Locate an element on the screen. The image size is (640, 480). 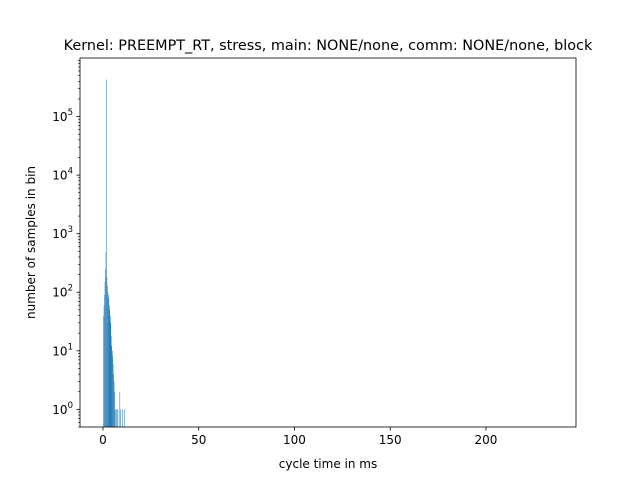
y-tick-label: 10² is located at coordinates (62, 292).